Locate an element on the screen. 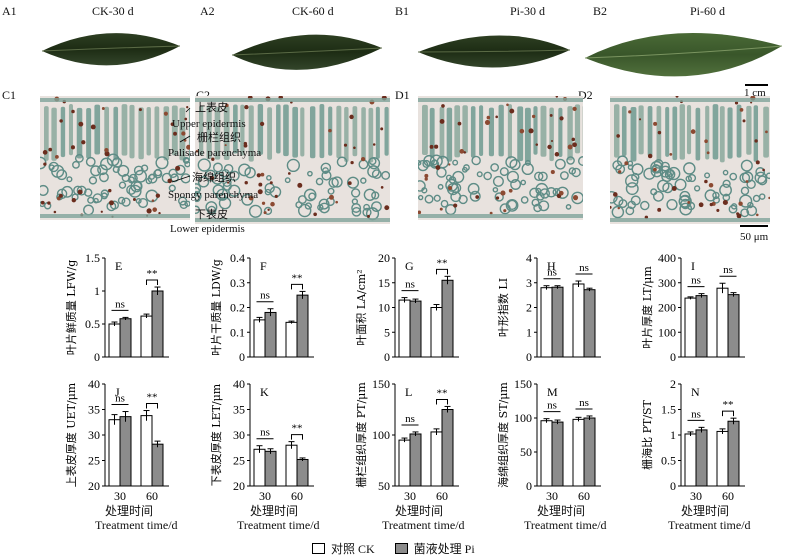  xlabel-en-m: Treatment time/d is located at coordinates (565, 525).